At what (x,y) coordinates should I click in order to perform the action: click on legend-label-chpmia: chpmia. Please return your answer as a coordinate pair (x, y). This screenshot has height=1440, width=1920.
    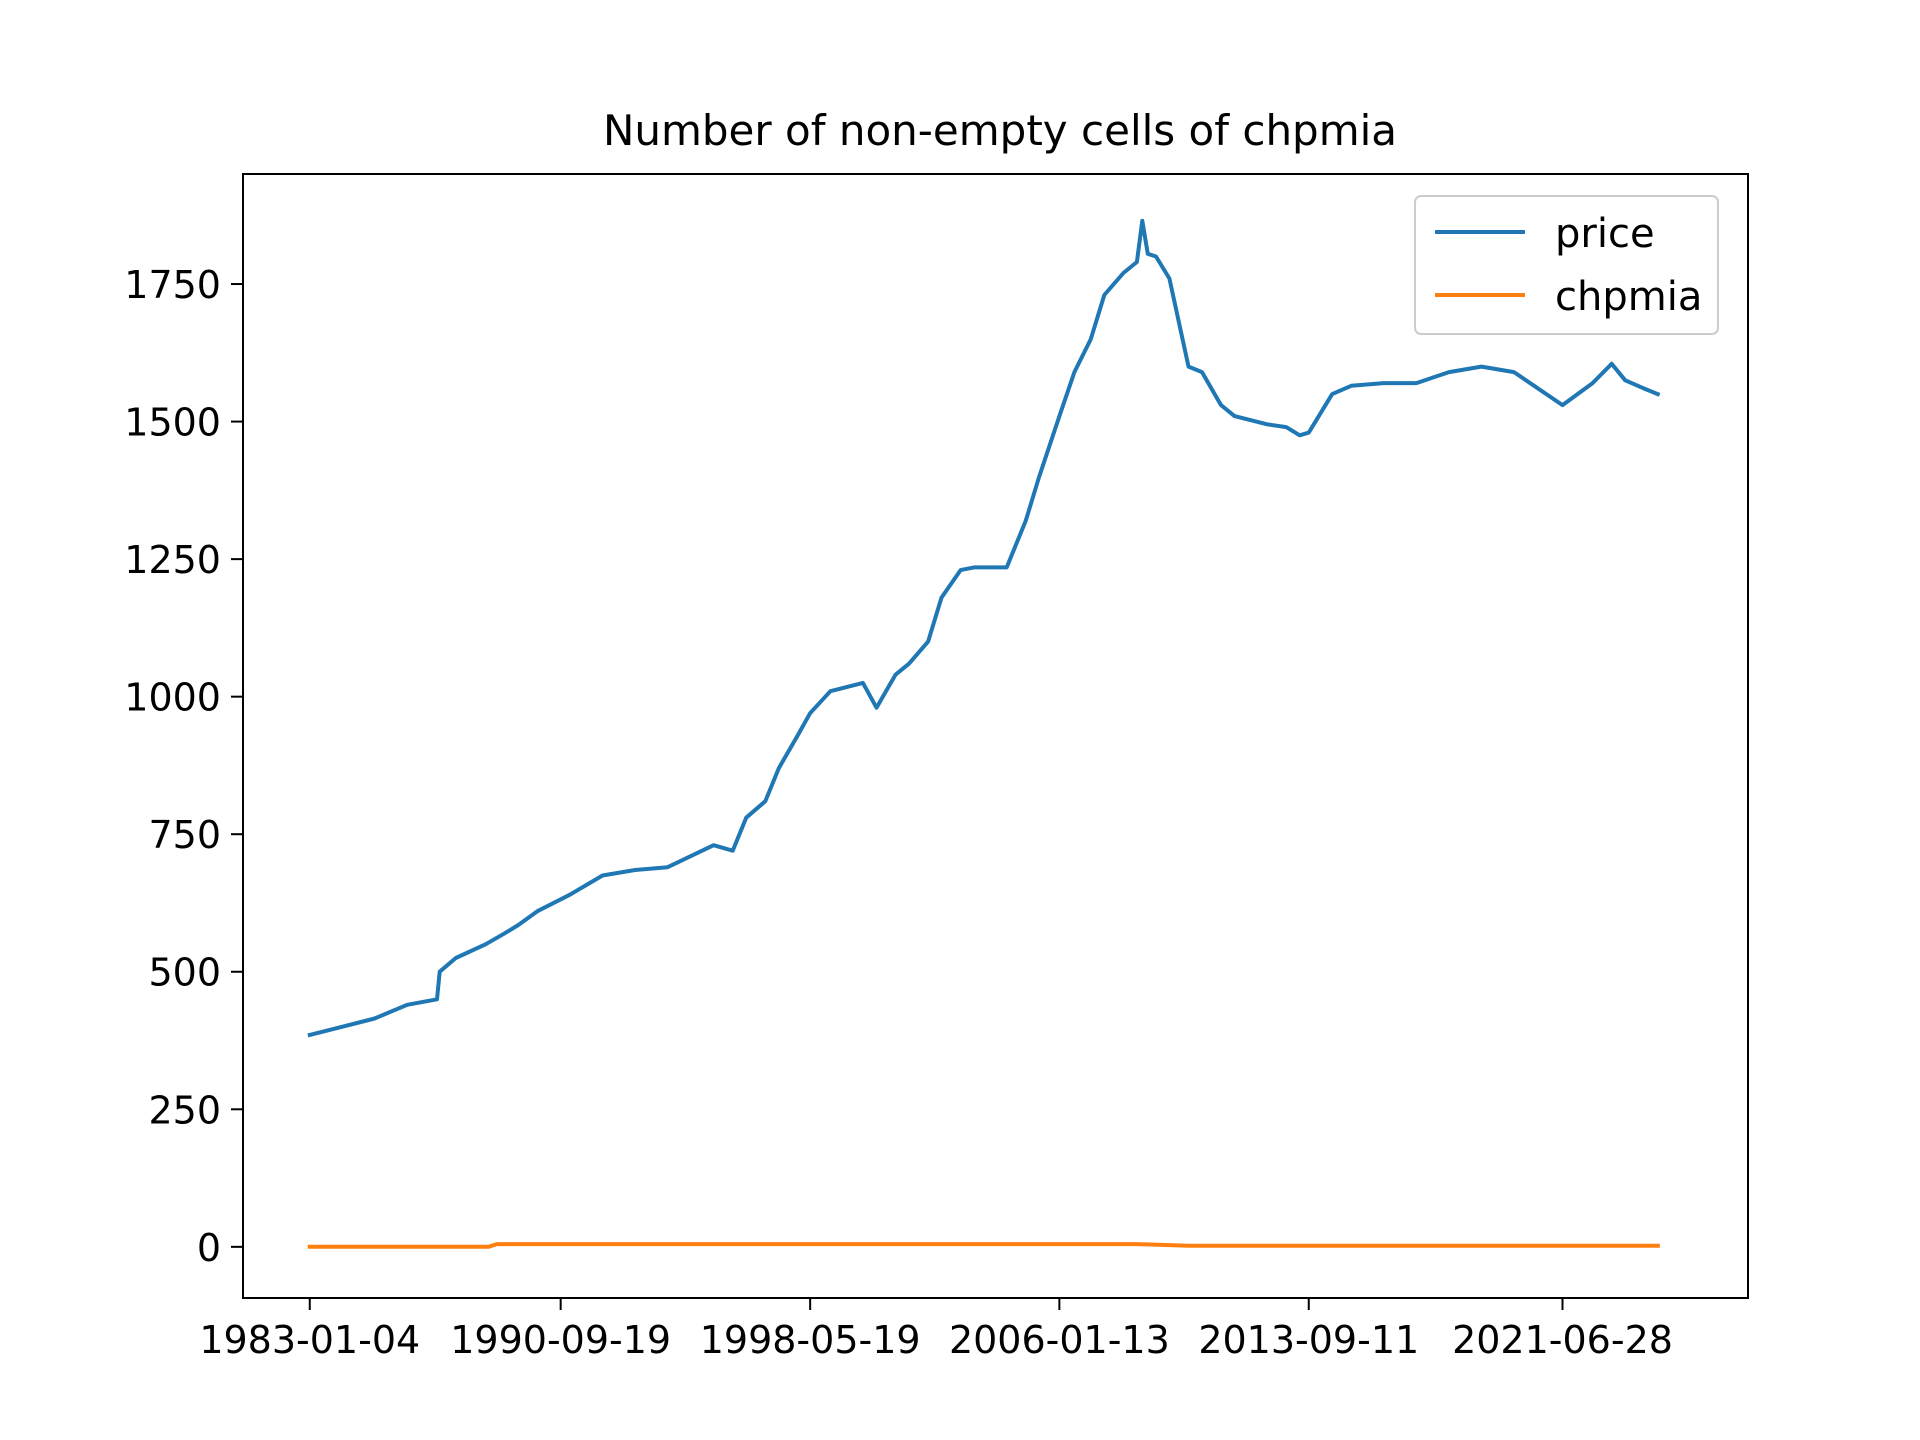
    Looking at the image, I should click on (1628, 297).